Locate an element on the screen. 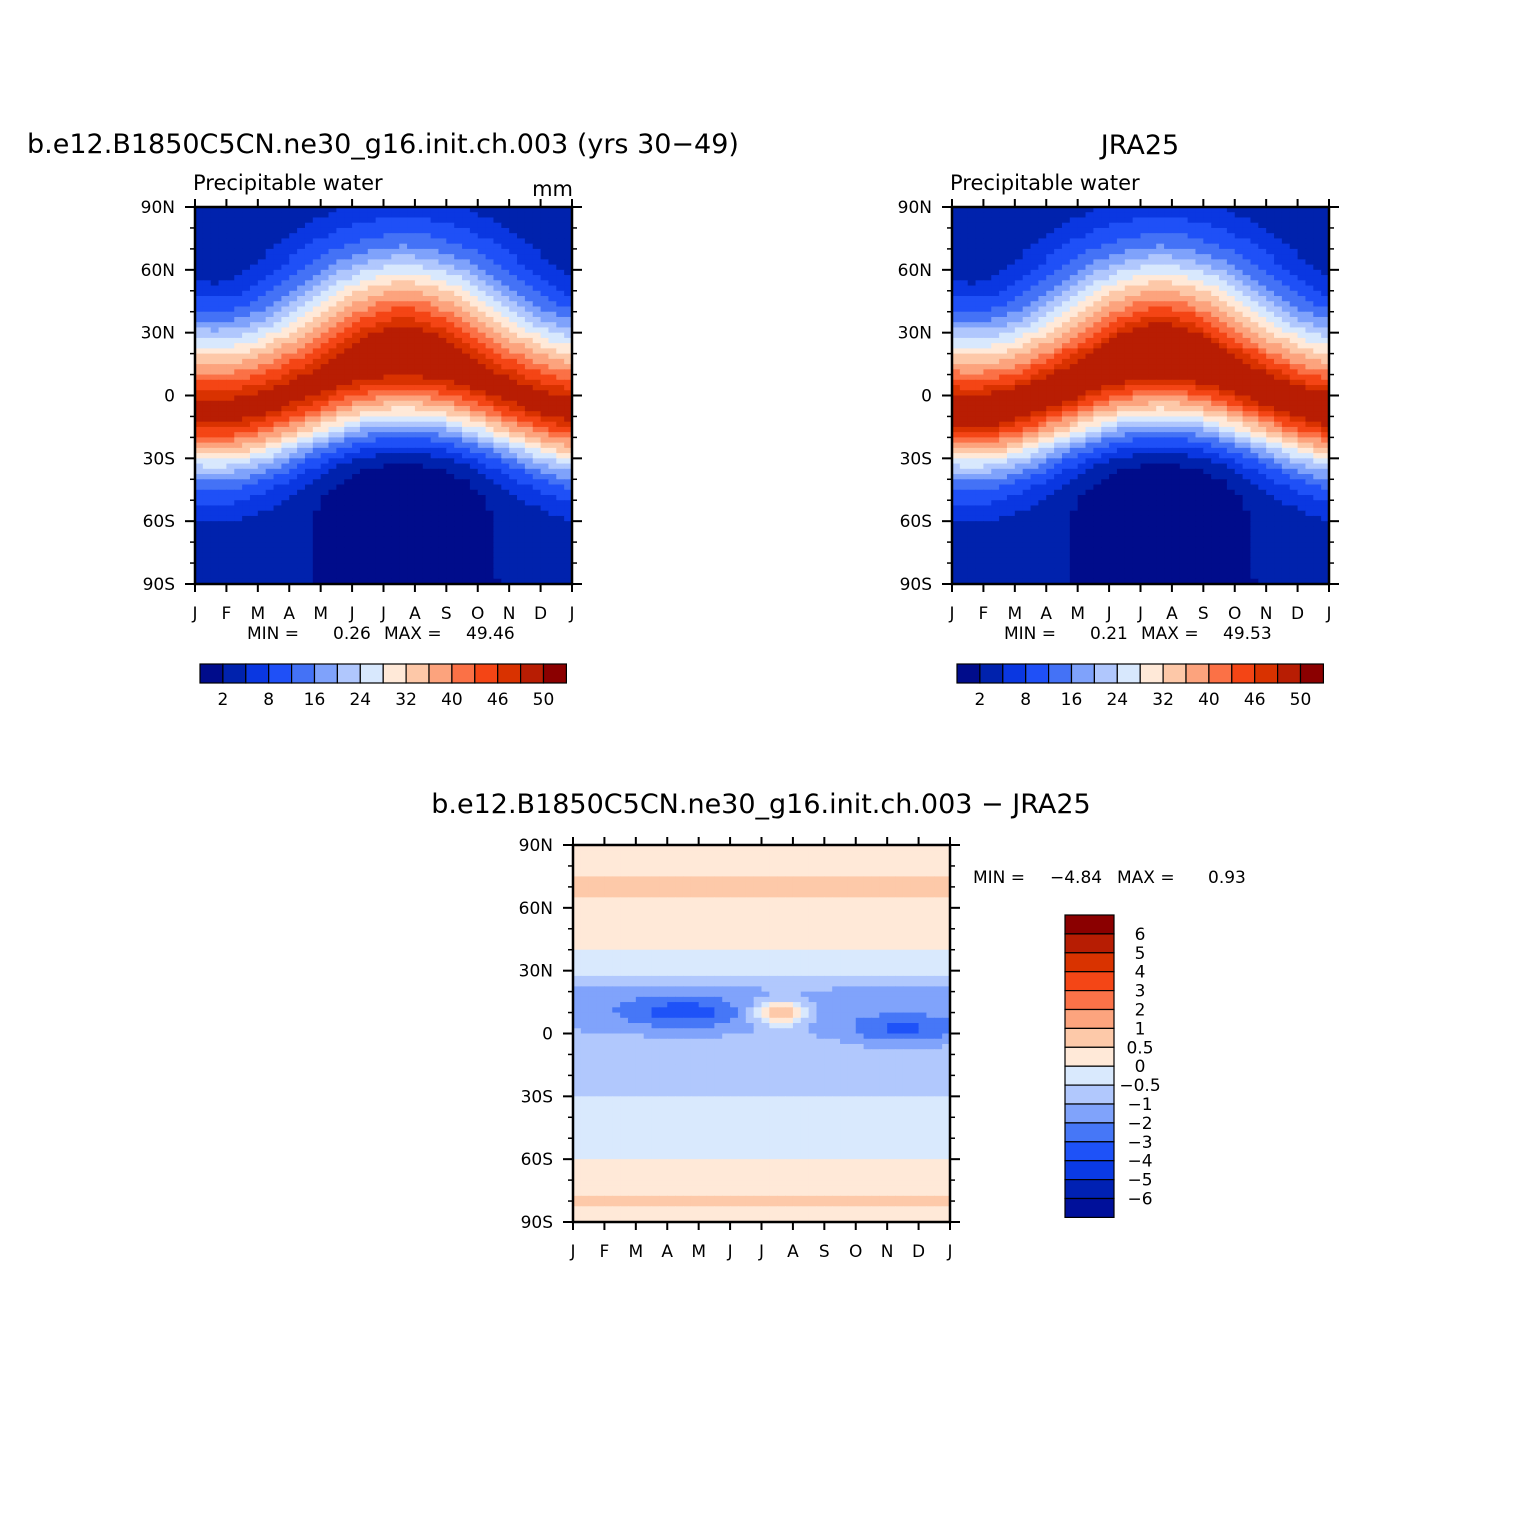  x-tick-label: J is located at coordinates (352, 614).